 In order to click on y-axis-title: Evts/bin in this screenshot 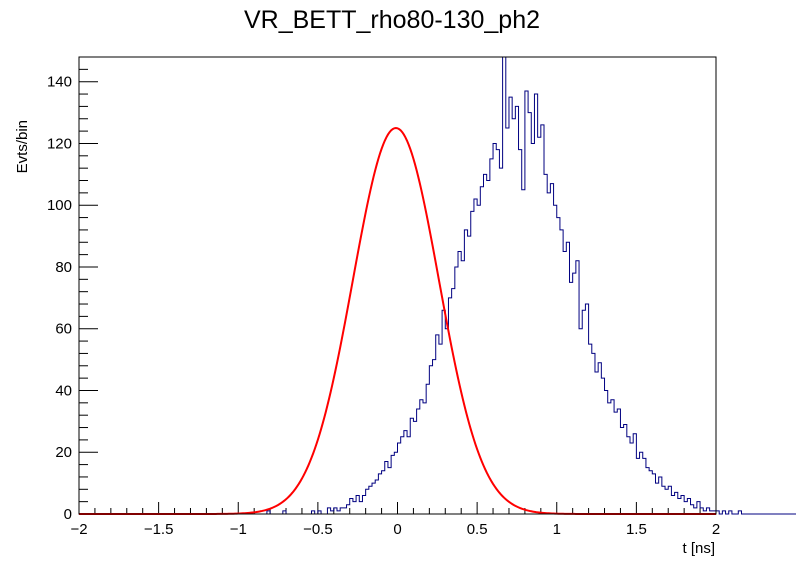, I will do `click(22, 146)`.